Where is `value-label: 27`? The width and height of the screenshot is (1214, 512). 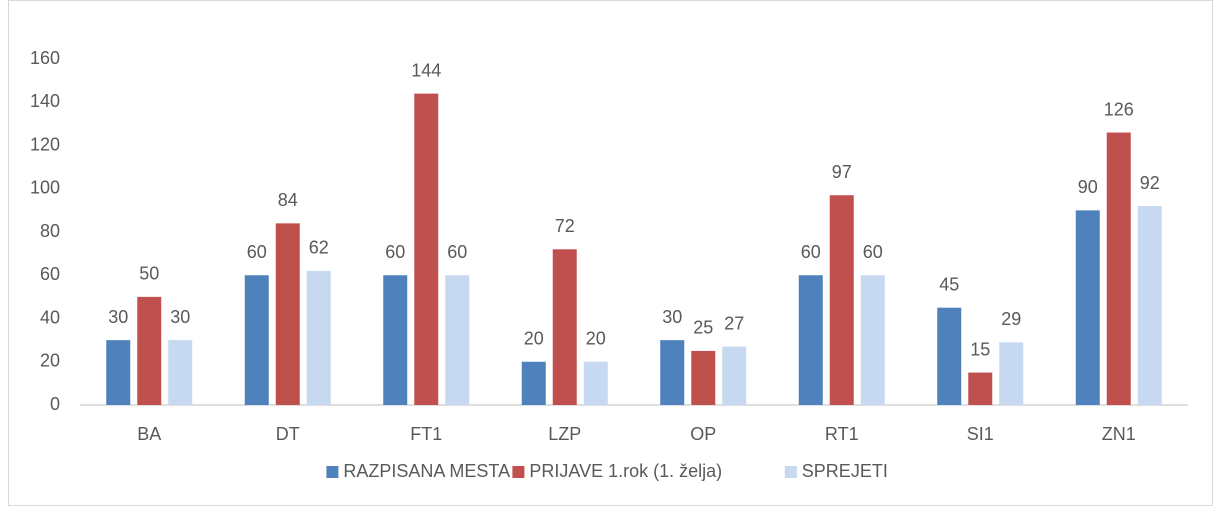 value-label: 27 is located at coordinates (734, 323).